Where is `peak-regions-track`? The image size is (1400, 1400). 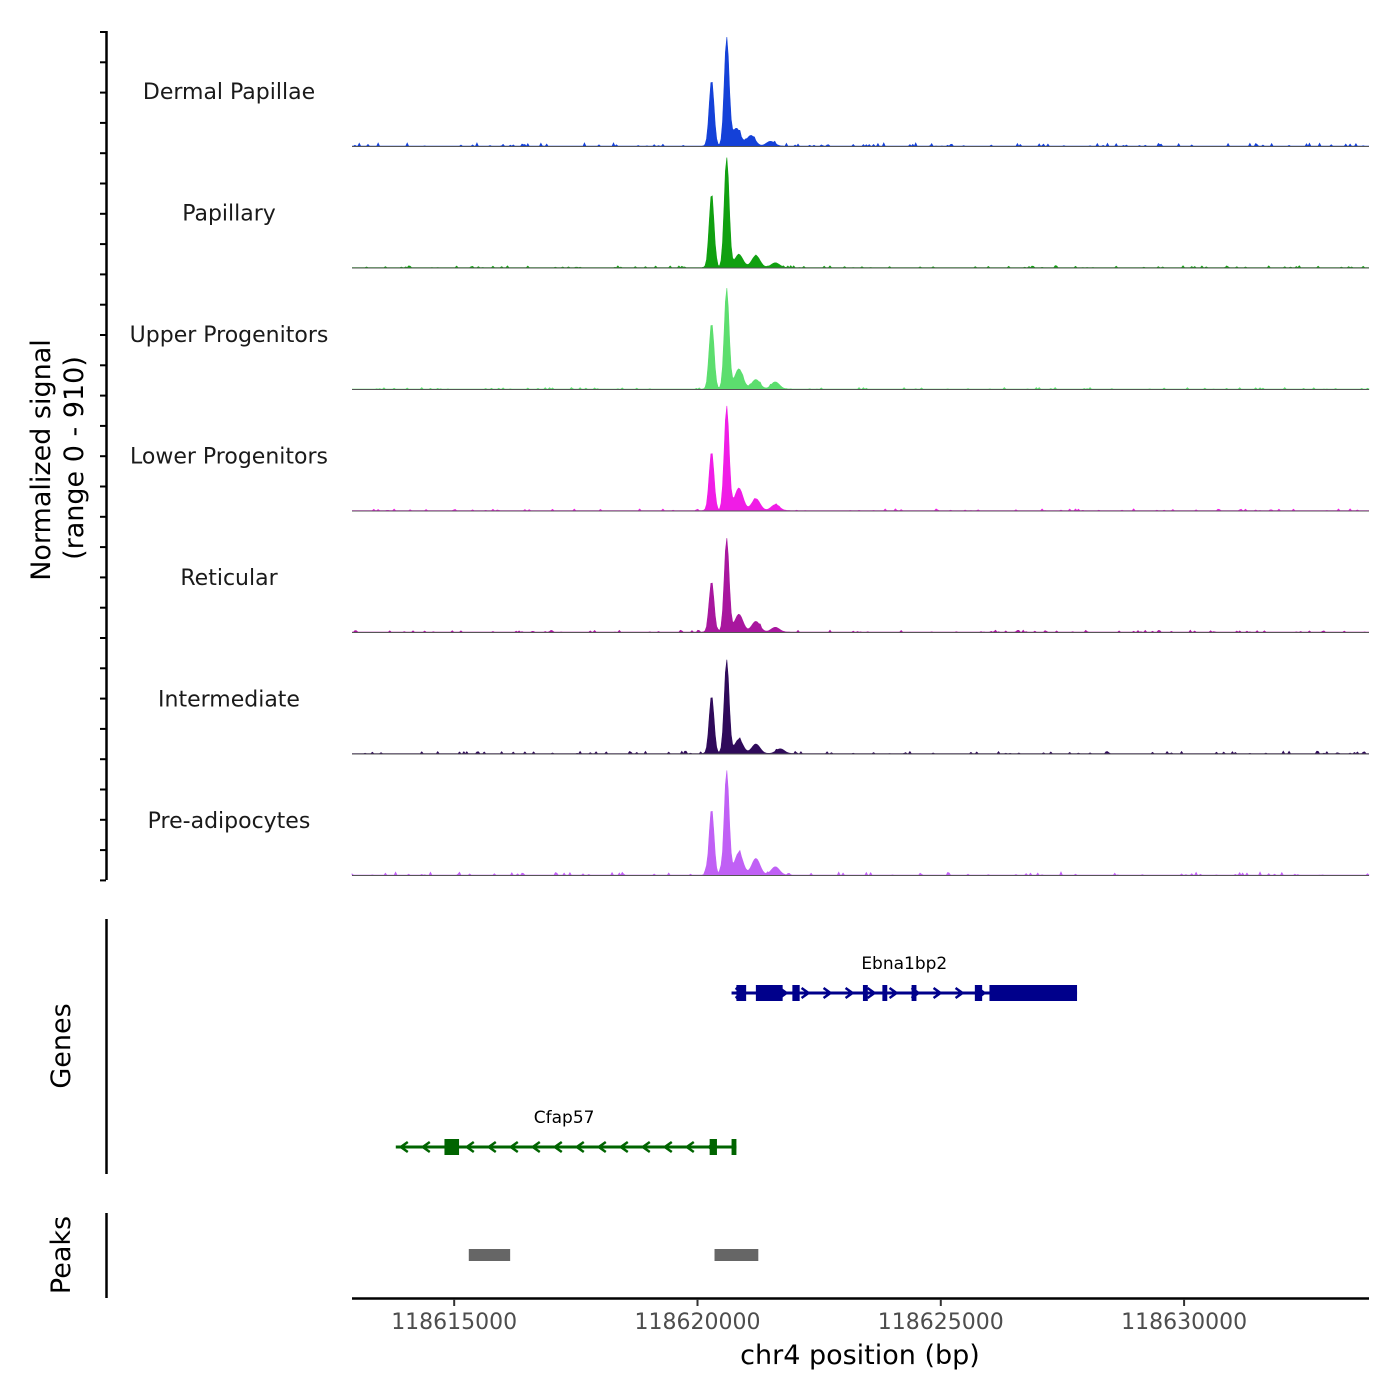 peak-regions-track is located at coordinates (613, 1255).